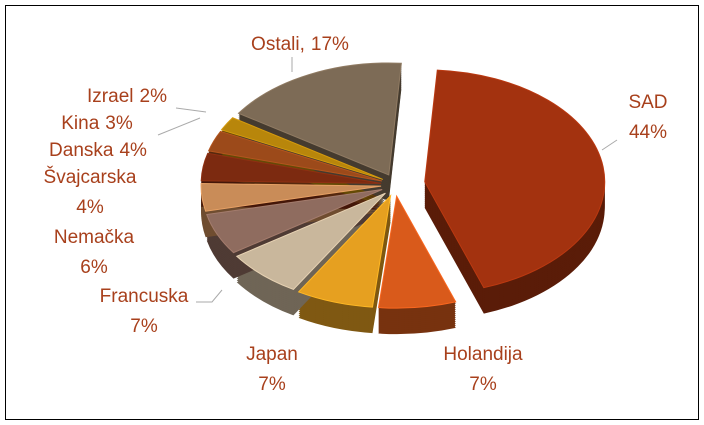  I want to click on label-value: 6%, so click(94, 267).